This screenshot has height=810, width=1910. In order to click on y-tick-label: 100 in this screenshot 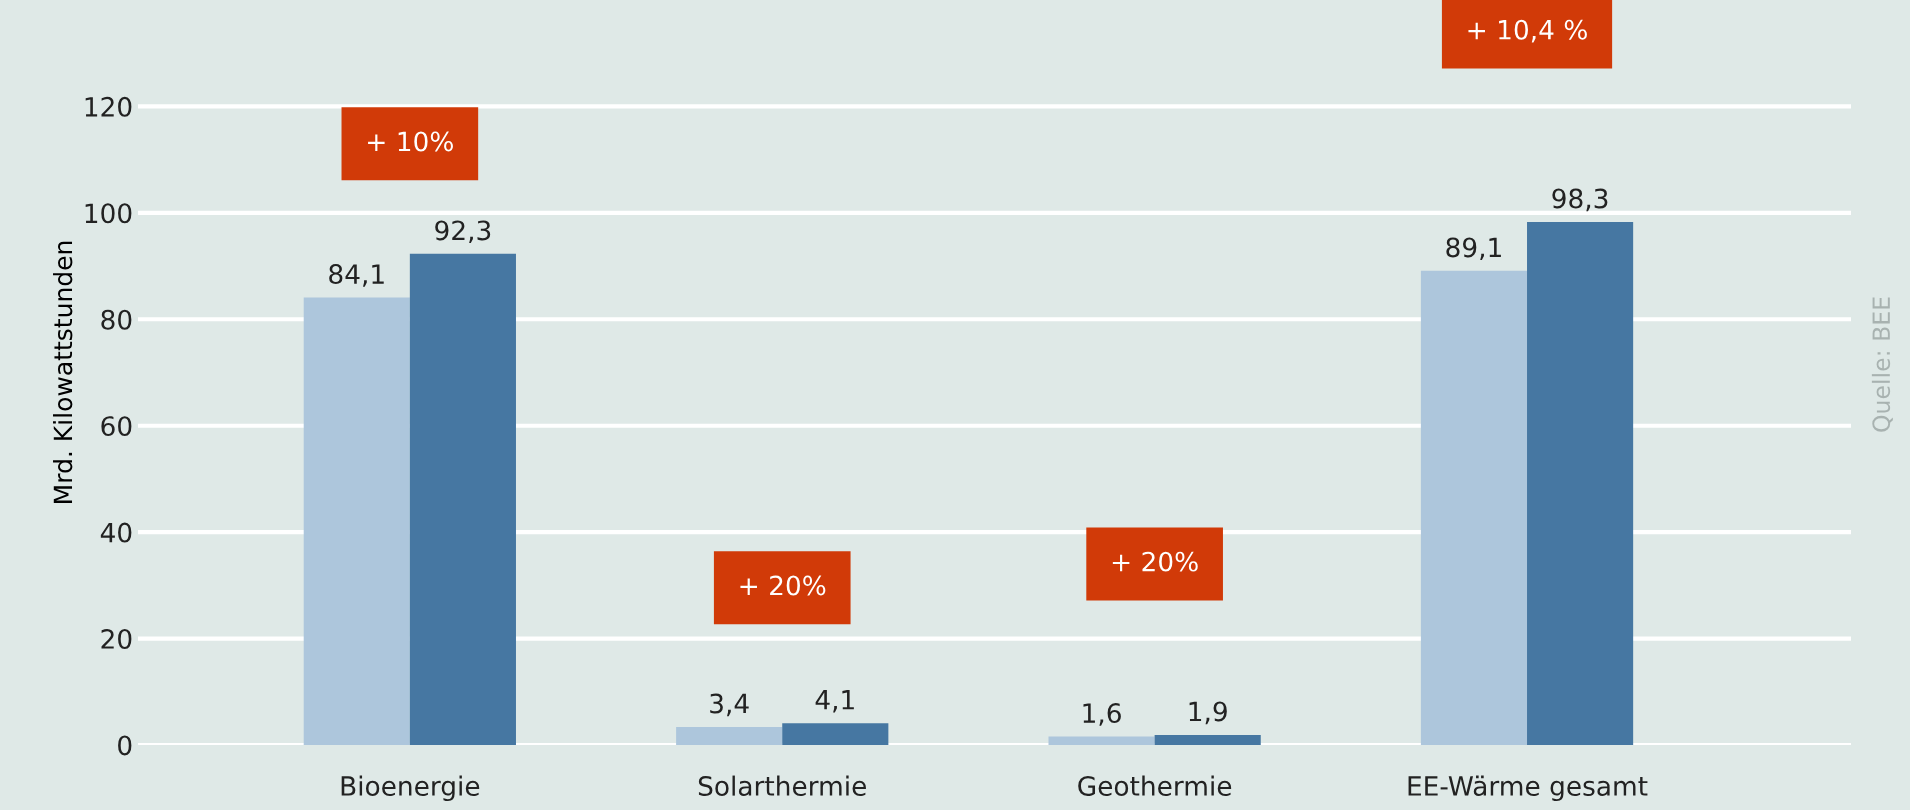, I will do `click(108, 213)`.